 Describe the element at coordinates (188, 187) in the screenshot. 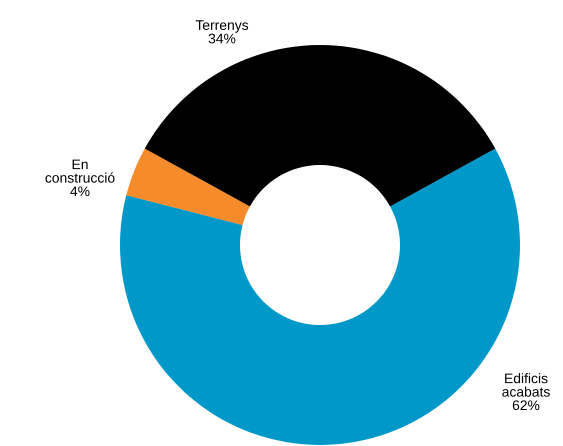

I see `donut-slice` at that location.